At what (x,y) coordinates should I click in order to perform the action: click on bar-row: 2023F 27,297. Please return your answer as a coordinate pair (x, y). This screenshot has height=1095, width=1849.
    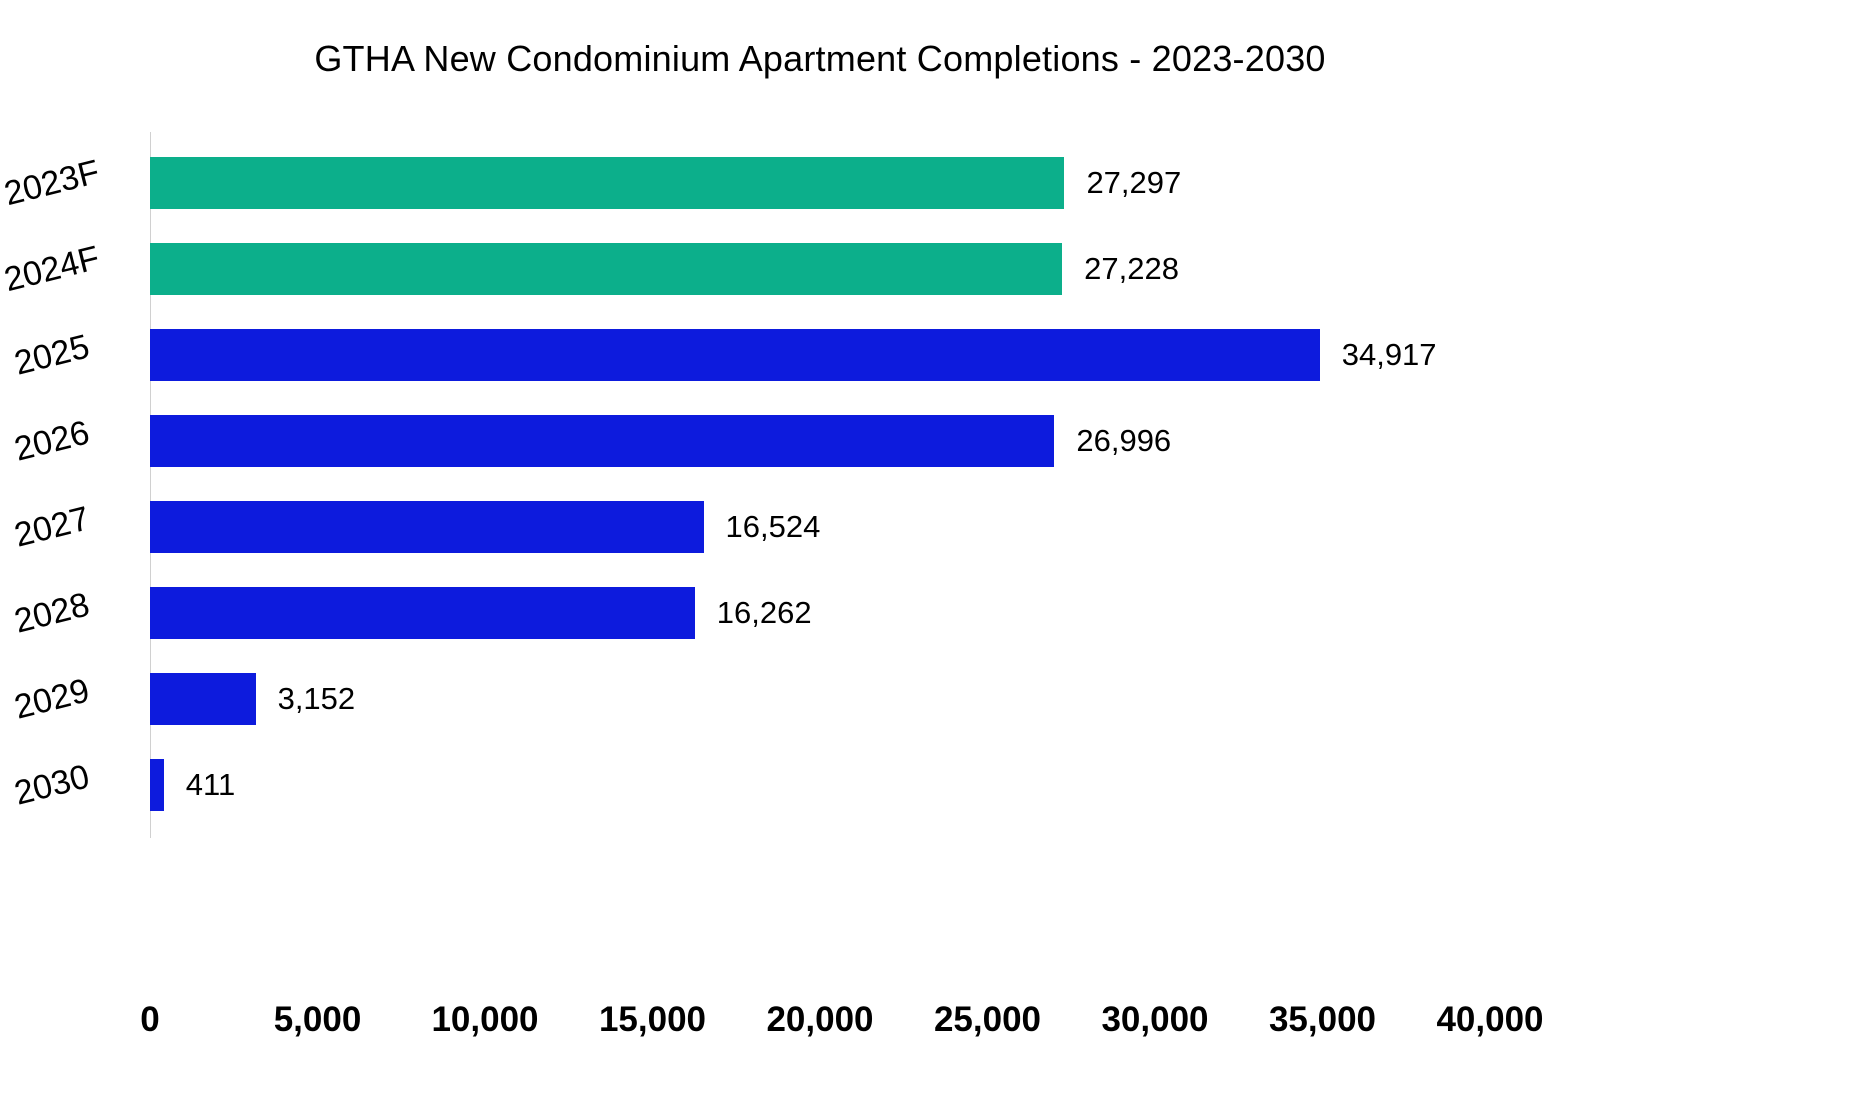
    Looking at the image, I should click on (745, 183).